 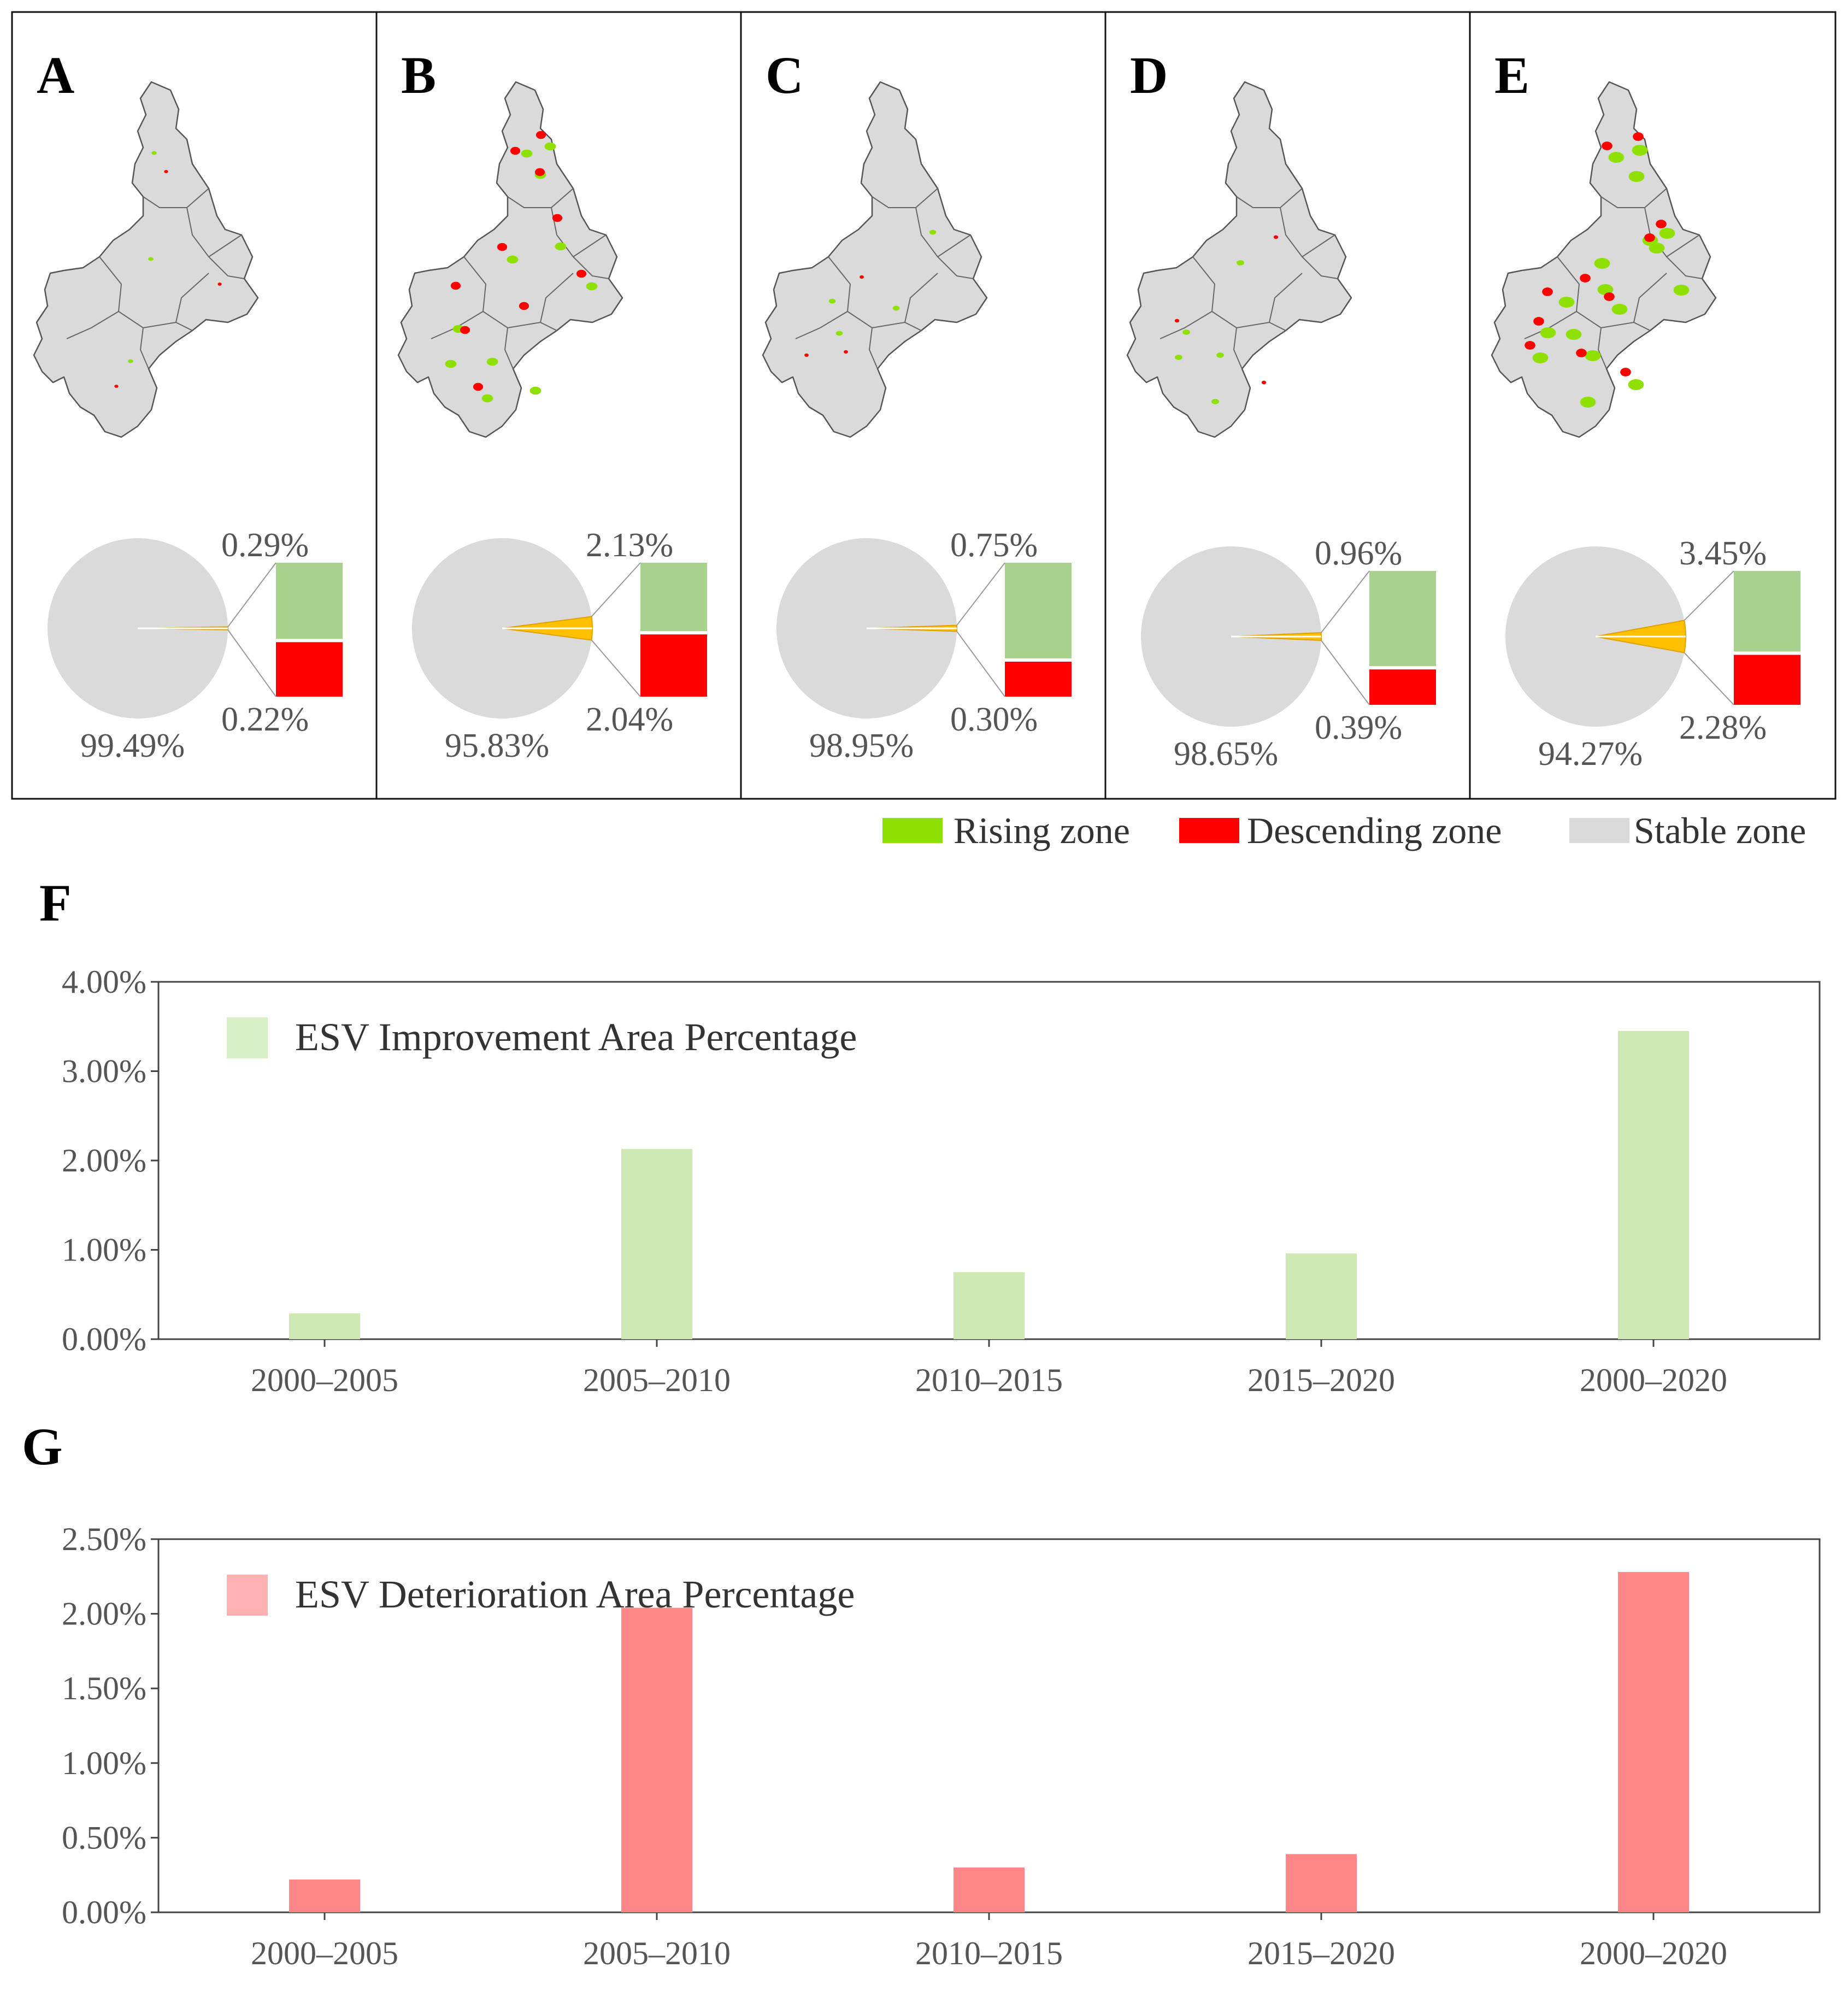 I want to click on descending-pct-label: 2.28%, so click(x=1723, y=727).